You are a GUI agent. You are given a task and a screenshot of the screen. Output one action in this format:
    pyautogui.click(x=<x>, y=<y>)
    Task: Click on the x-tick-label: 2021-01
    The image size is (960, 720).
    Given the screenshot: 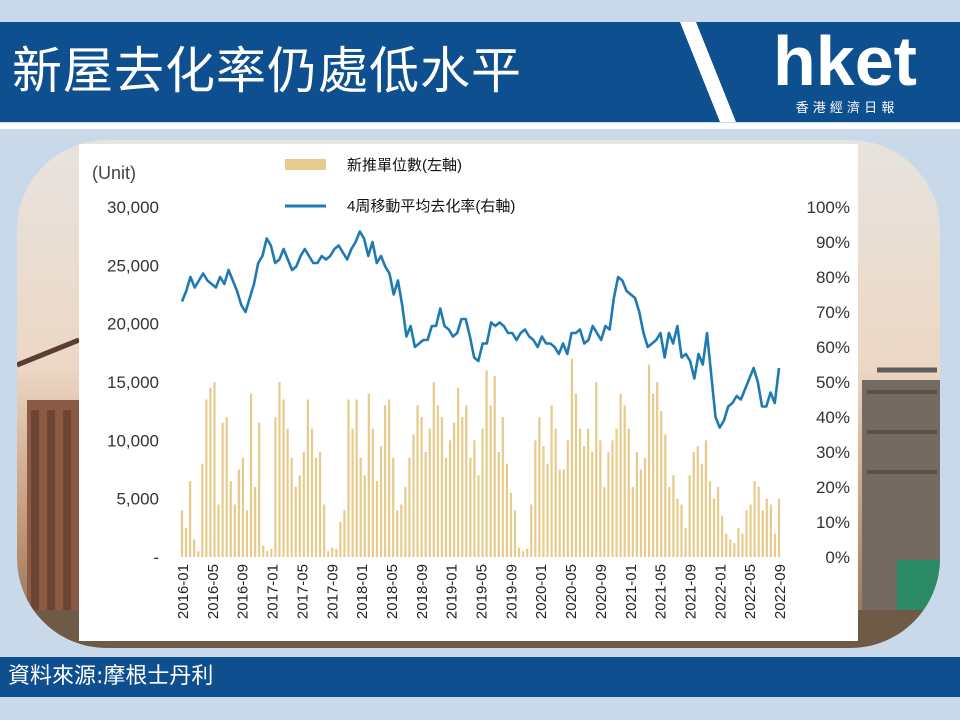 What is the action you would take?
    pyautogui.click(x=631, y=591)
    